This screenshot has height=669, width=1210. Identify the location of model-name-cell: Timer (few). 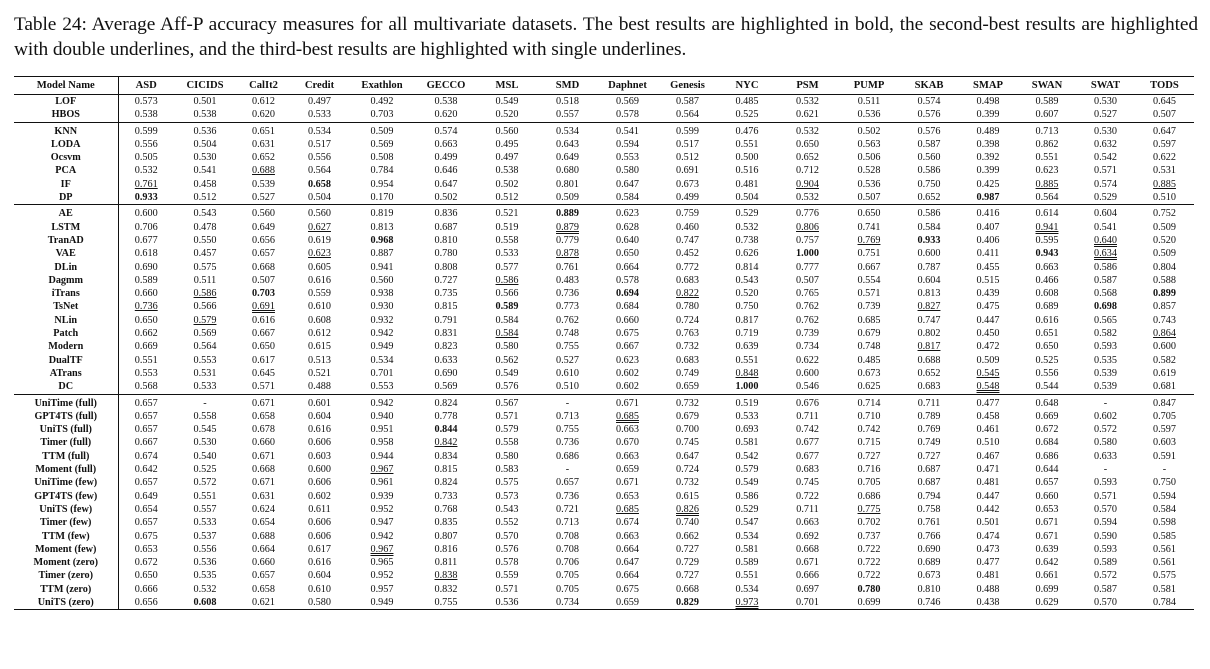
(66, 523).